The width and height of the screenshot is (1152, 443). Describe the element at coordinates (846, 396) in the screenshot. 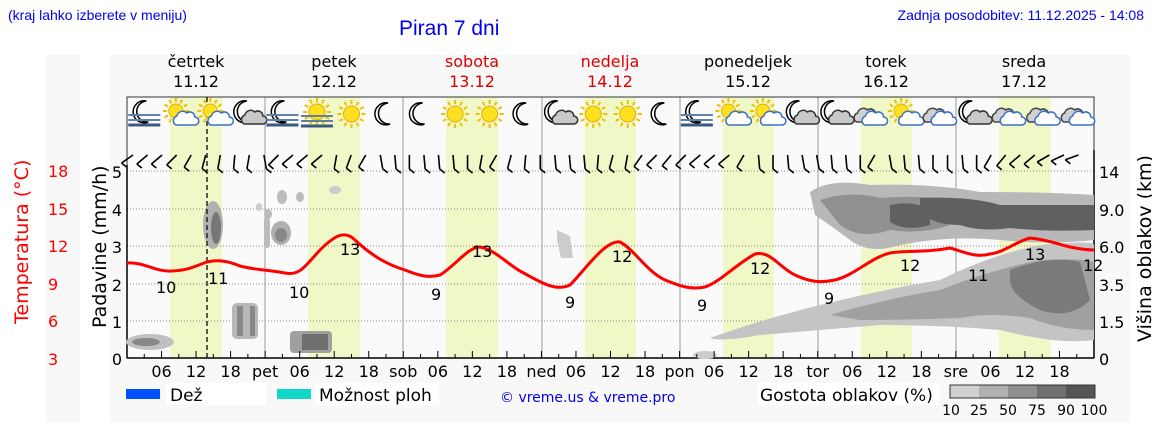

I see `cloud-density-label: Gostota oblakov (%)` at that location.